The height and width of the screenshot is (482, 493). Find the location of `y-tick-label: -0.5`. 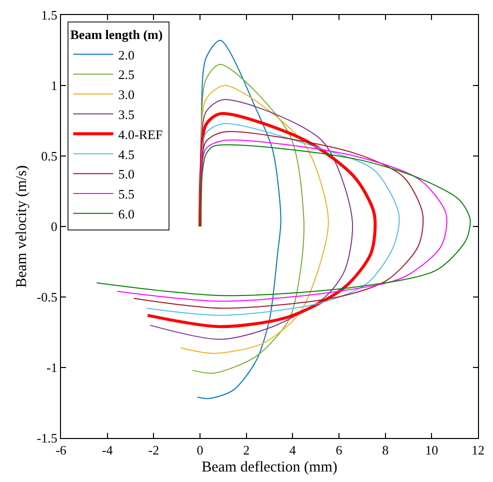

y-tick-label: -0.5 is located at coordinates (47, 297).